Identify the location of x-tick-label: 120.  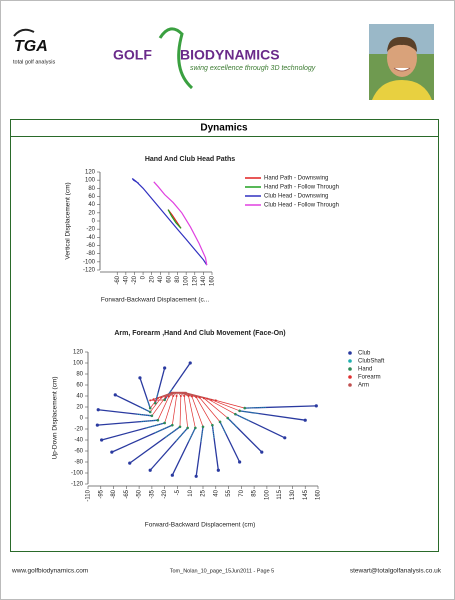
(195, 280).